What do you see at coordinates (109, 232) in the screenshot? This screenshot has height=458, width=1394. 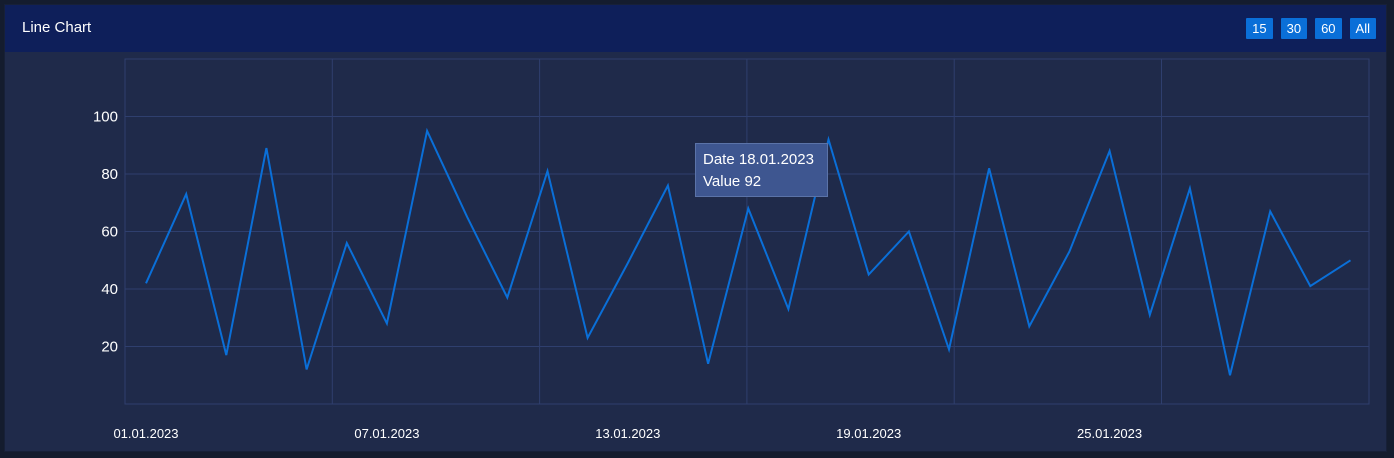 I see `y-tick-label: 60` at bounding box center [109, 232].